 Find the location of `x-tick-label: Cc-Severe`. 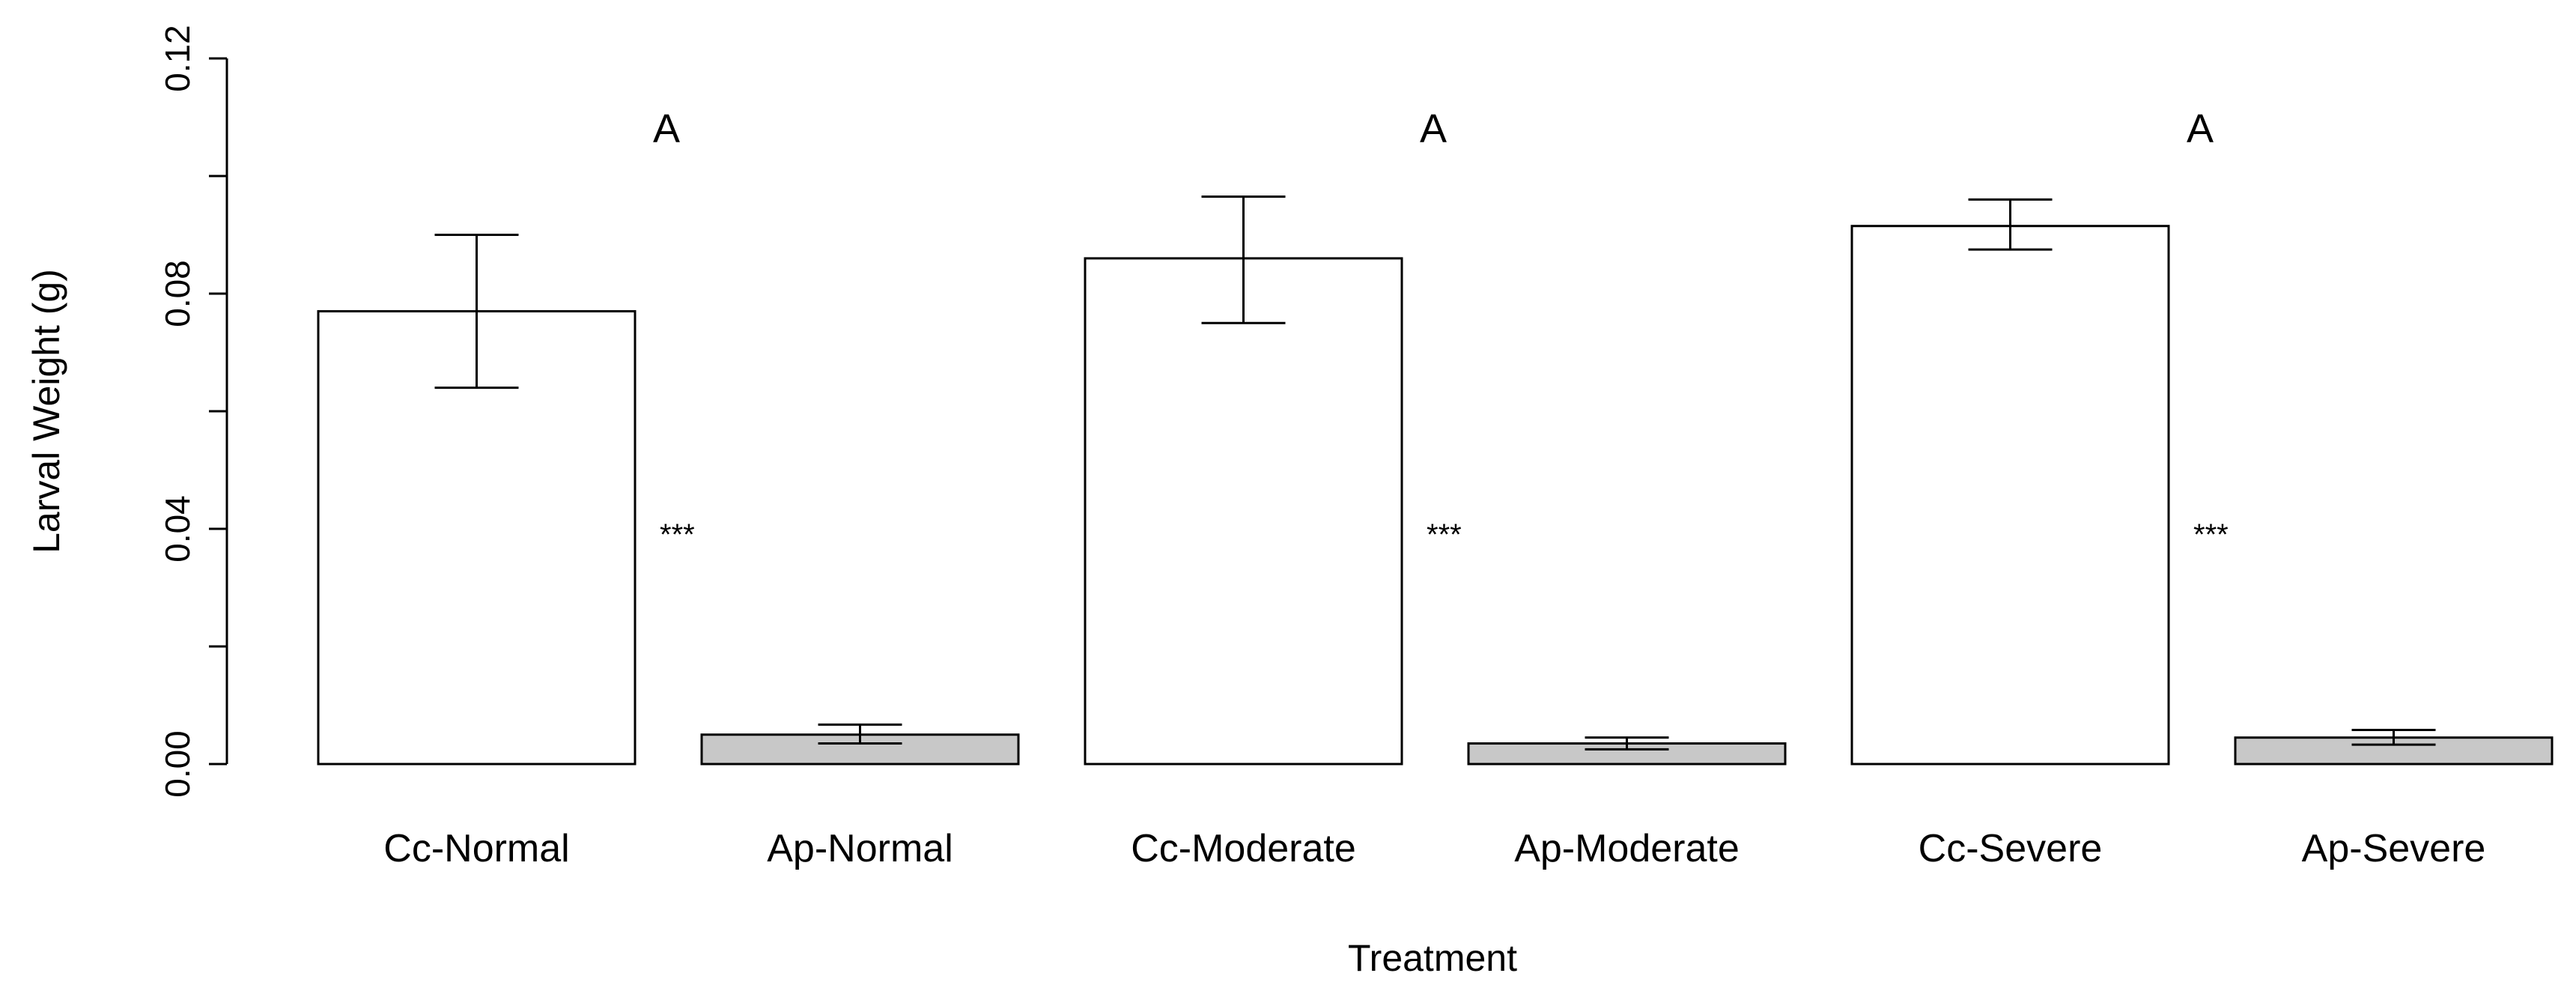

x-tick-label: Cc-Severe is located at coordinates (2011, 848).